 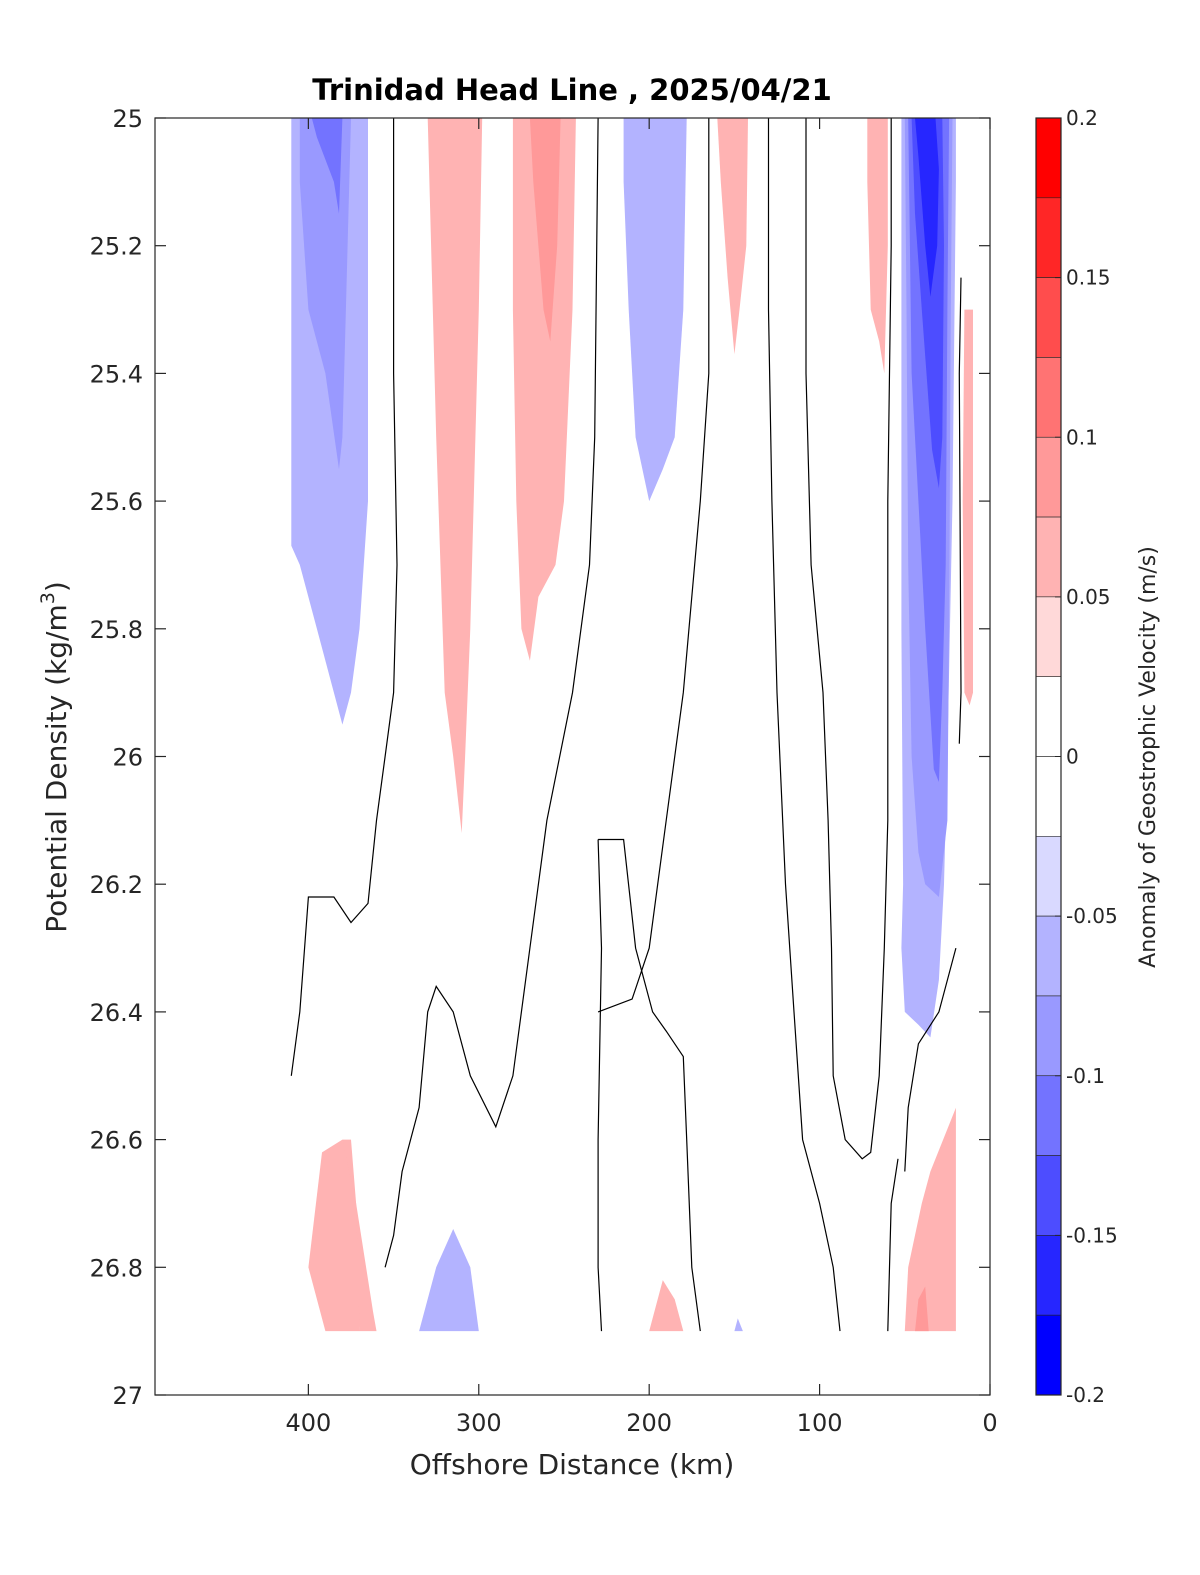 I want to click on colorbar-tick-label: -0.15, so click(x=1092, y=1235).